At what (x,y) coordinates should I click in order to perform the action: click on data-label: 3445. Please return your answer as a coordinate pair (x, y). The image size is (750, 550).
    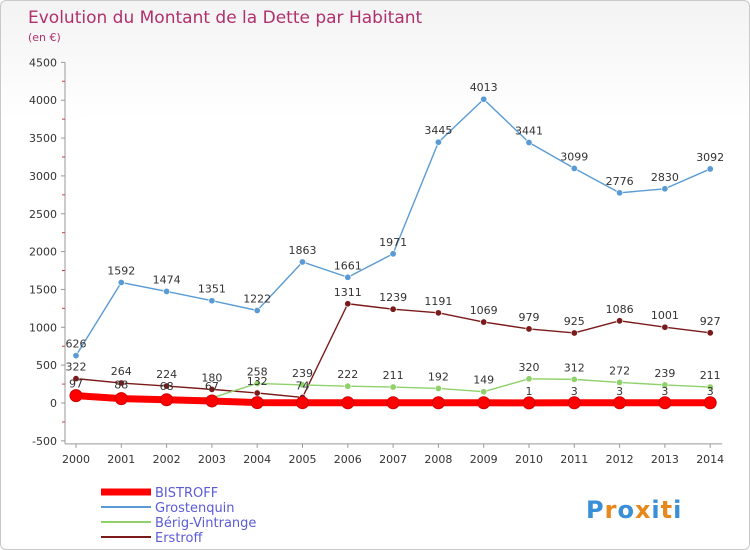
    Looking at the image, I should click on (438, 130).